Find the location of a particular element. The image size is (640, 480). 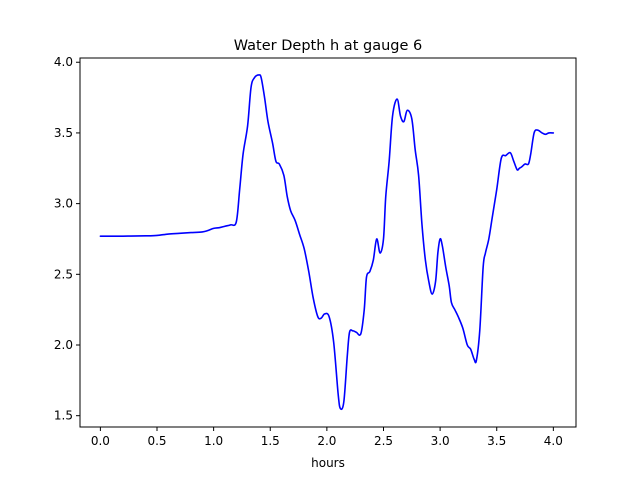

y-axis: 1.5 2.0 2.5 3.0 3.5 4.0 is located at coordinates (67, 239).